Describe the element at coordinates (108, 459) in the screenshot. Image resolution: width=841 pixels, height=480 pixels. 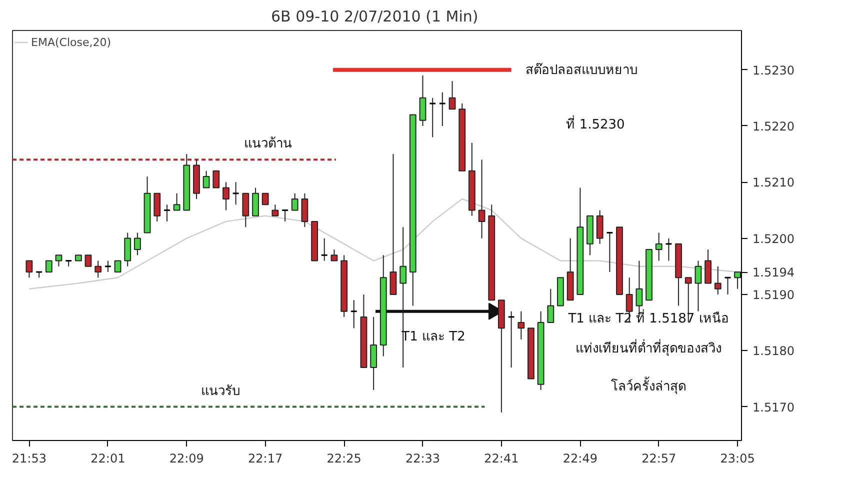
I see `x-tick-label: 22:01` at that location.